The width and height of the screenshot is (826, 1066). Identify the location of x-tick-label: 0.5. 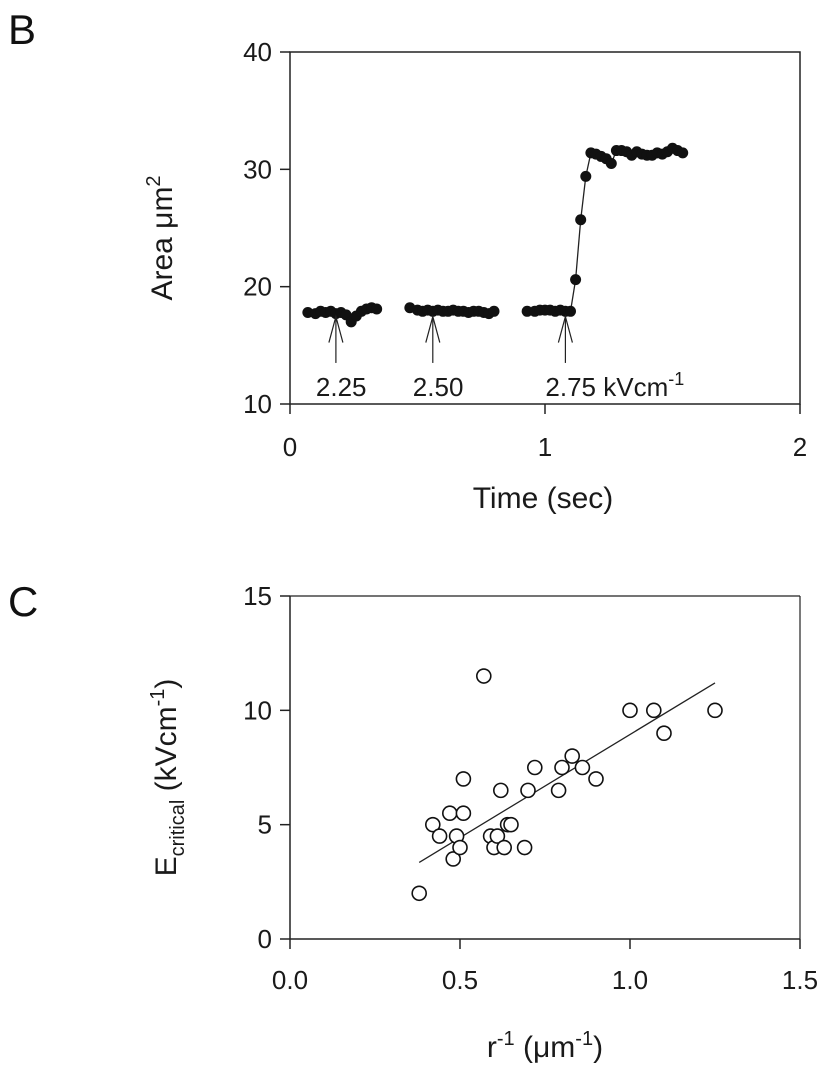
(460, 980).